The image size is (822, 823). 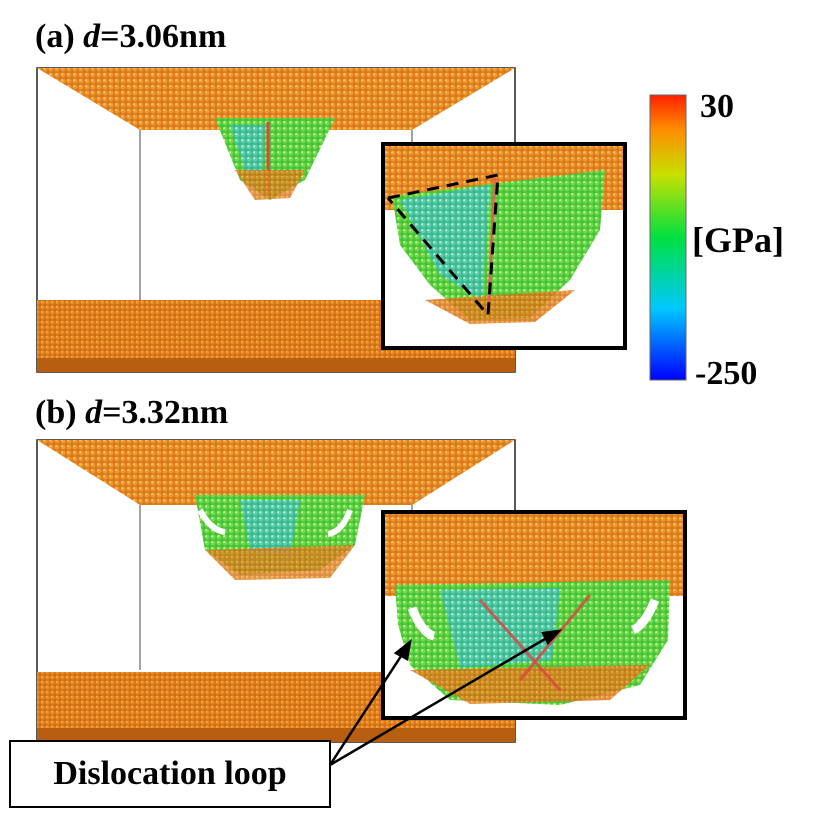 I want to click on panel-b-tag: (b), so click(x=56, y=412).